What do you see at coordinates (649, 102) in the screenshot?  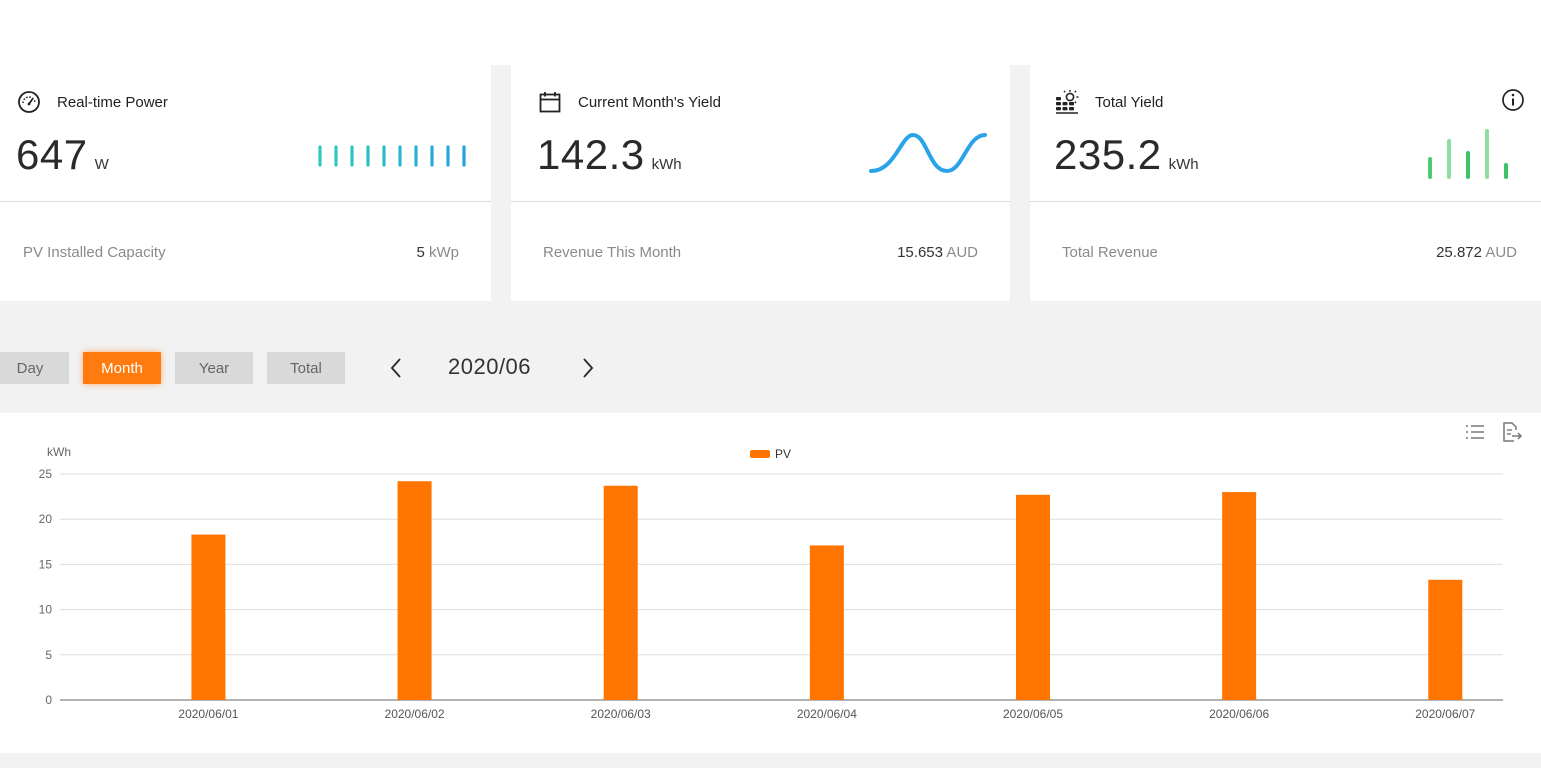 I see `card-title: Current Month's Yield` at bounding box center [649, 102].